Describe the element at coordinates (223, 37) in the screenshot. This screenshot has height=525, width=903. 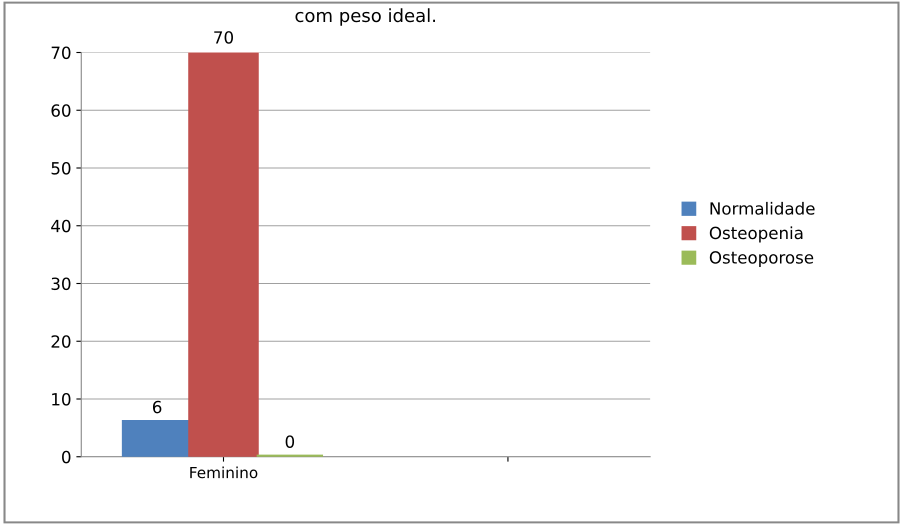
I see `data-label: 70` at that location.